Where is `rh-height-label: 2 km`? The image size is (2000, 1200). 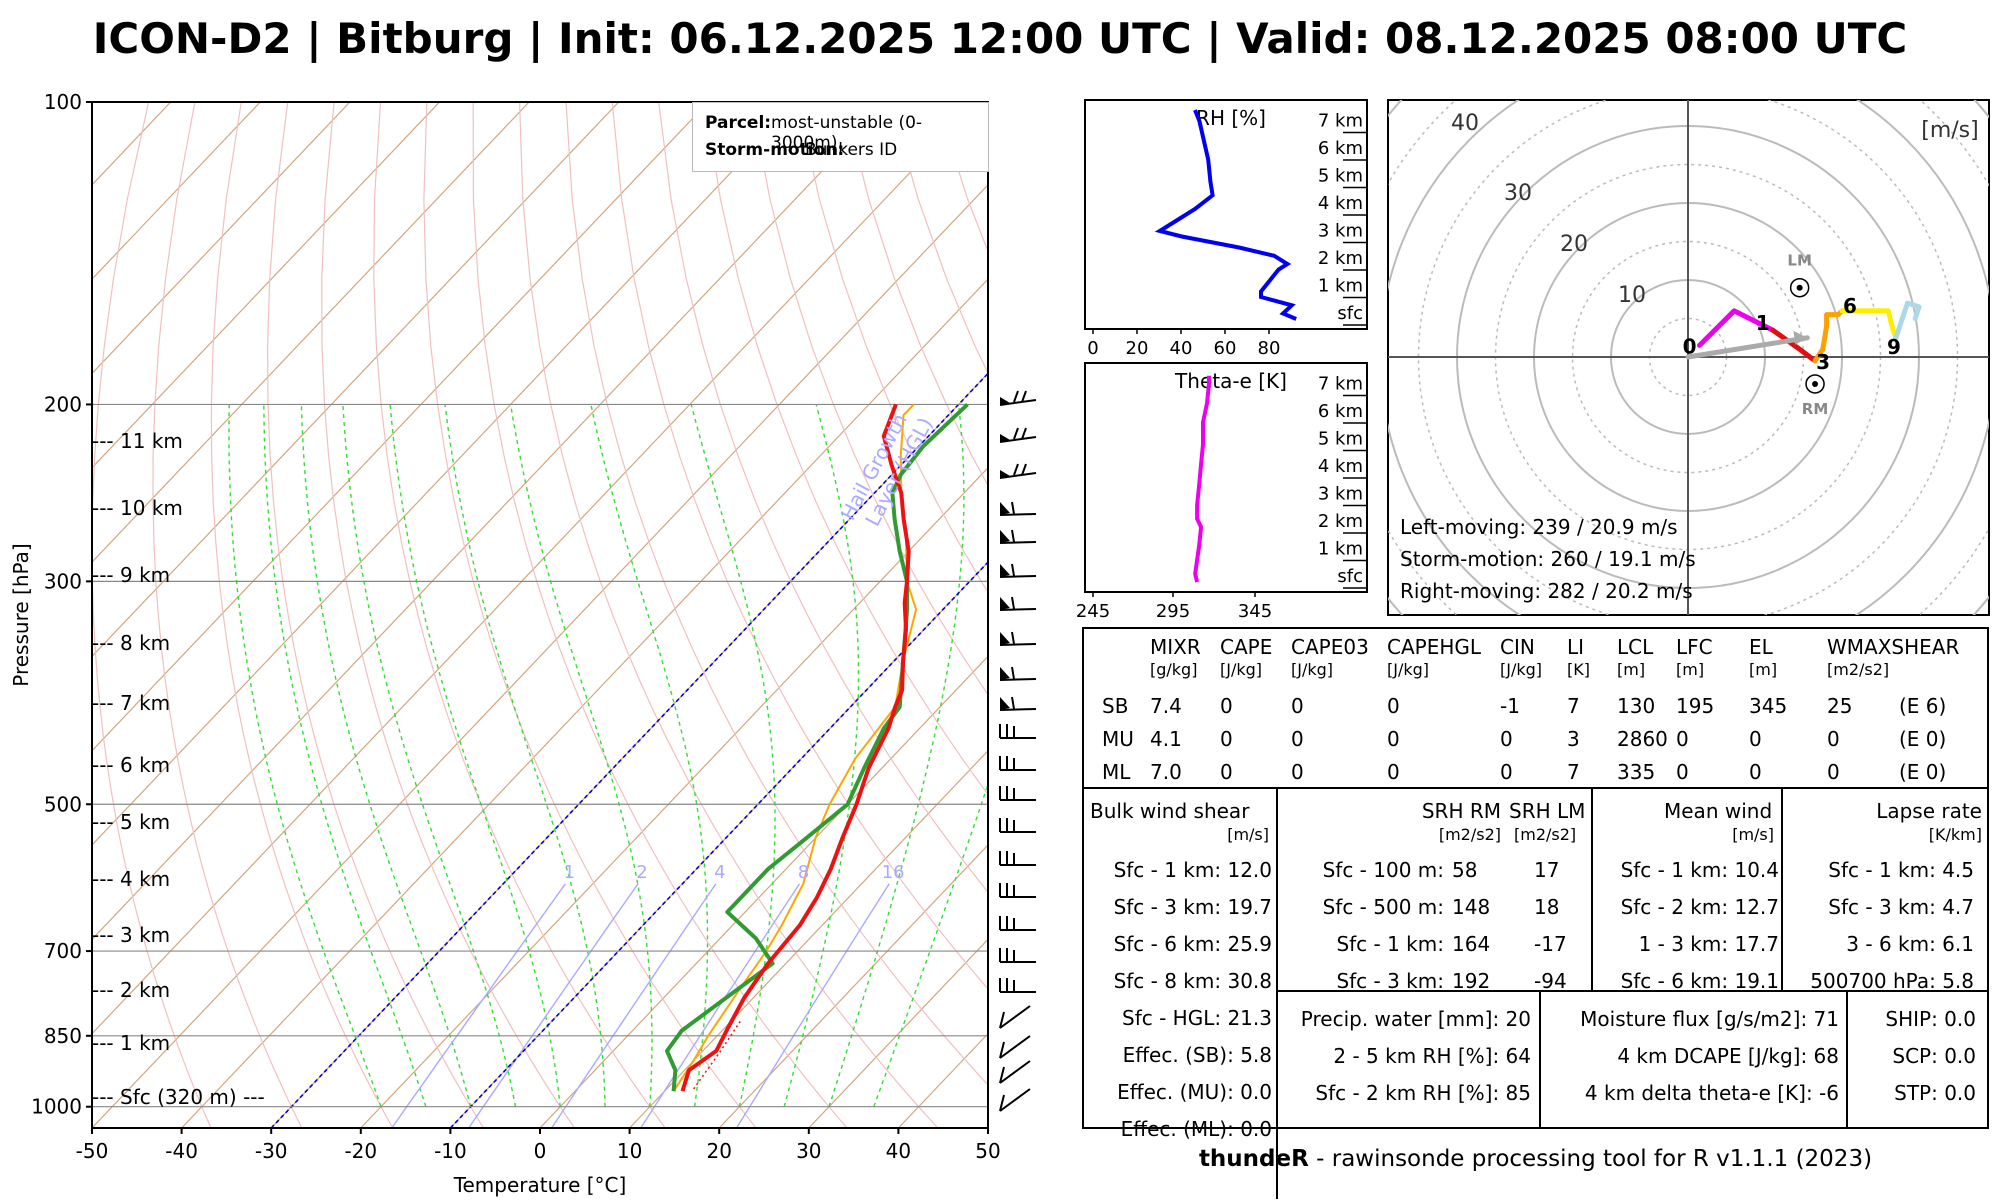 rh-height-label: 2 km is located at coordinates (1340, 258).